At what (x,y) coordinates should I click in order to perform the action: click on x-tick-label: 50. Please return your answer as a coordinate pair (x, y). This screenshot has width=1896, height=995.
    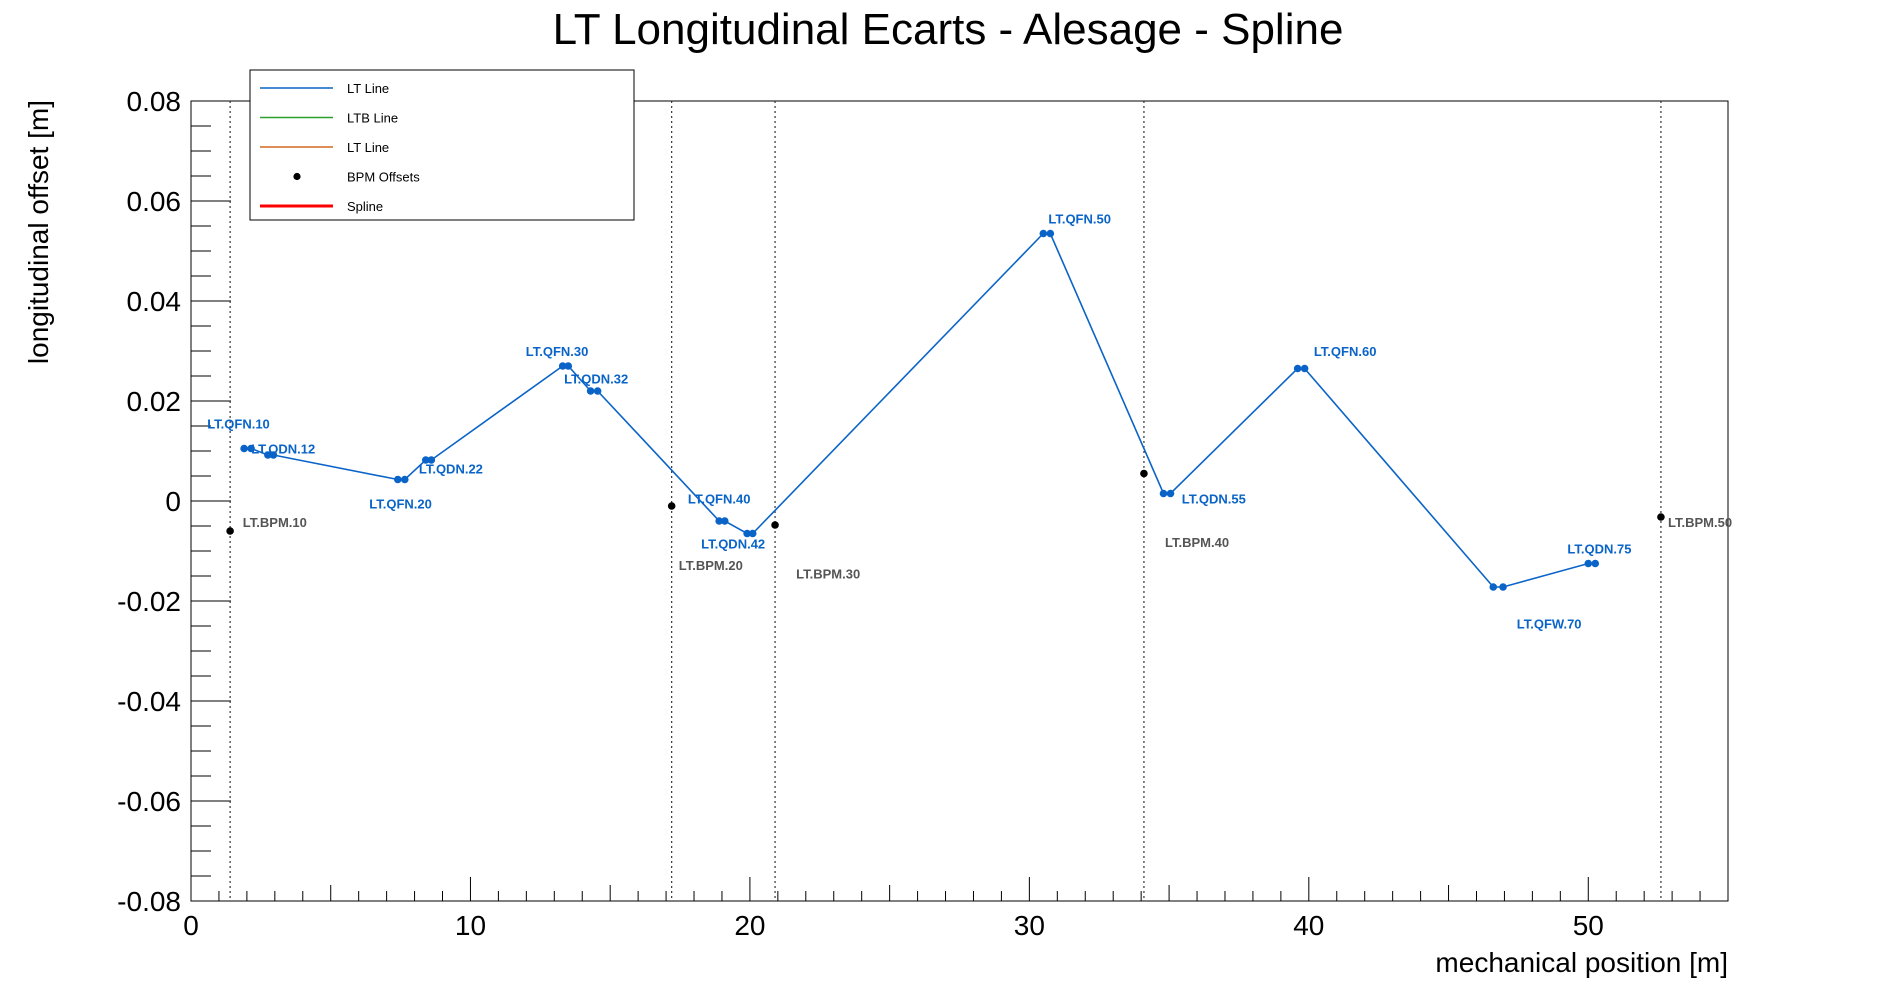
    Looking at the image, I should click on (1588, 925).